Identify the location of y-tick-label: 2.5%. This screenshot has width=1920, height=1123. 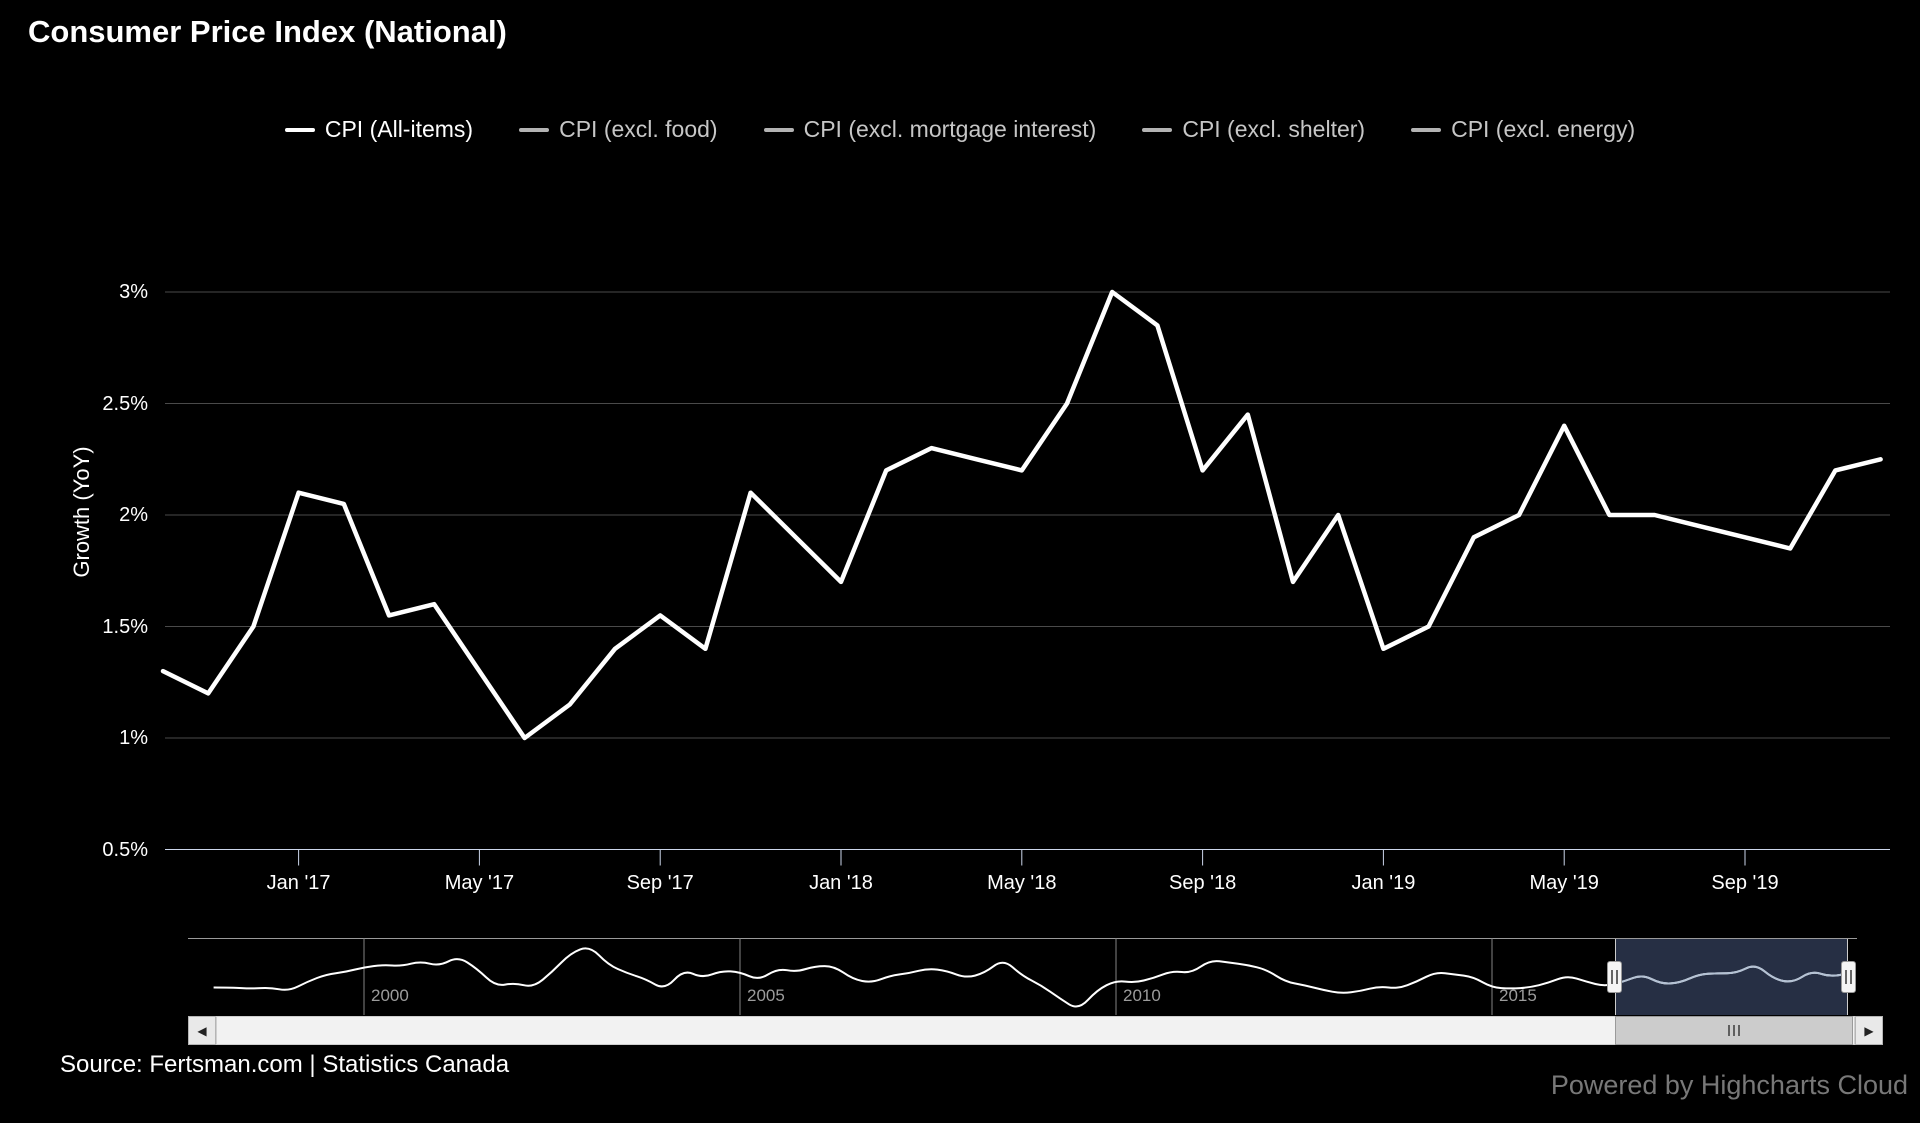
(125, 403).